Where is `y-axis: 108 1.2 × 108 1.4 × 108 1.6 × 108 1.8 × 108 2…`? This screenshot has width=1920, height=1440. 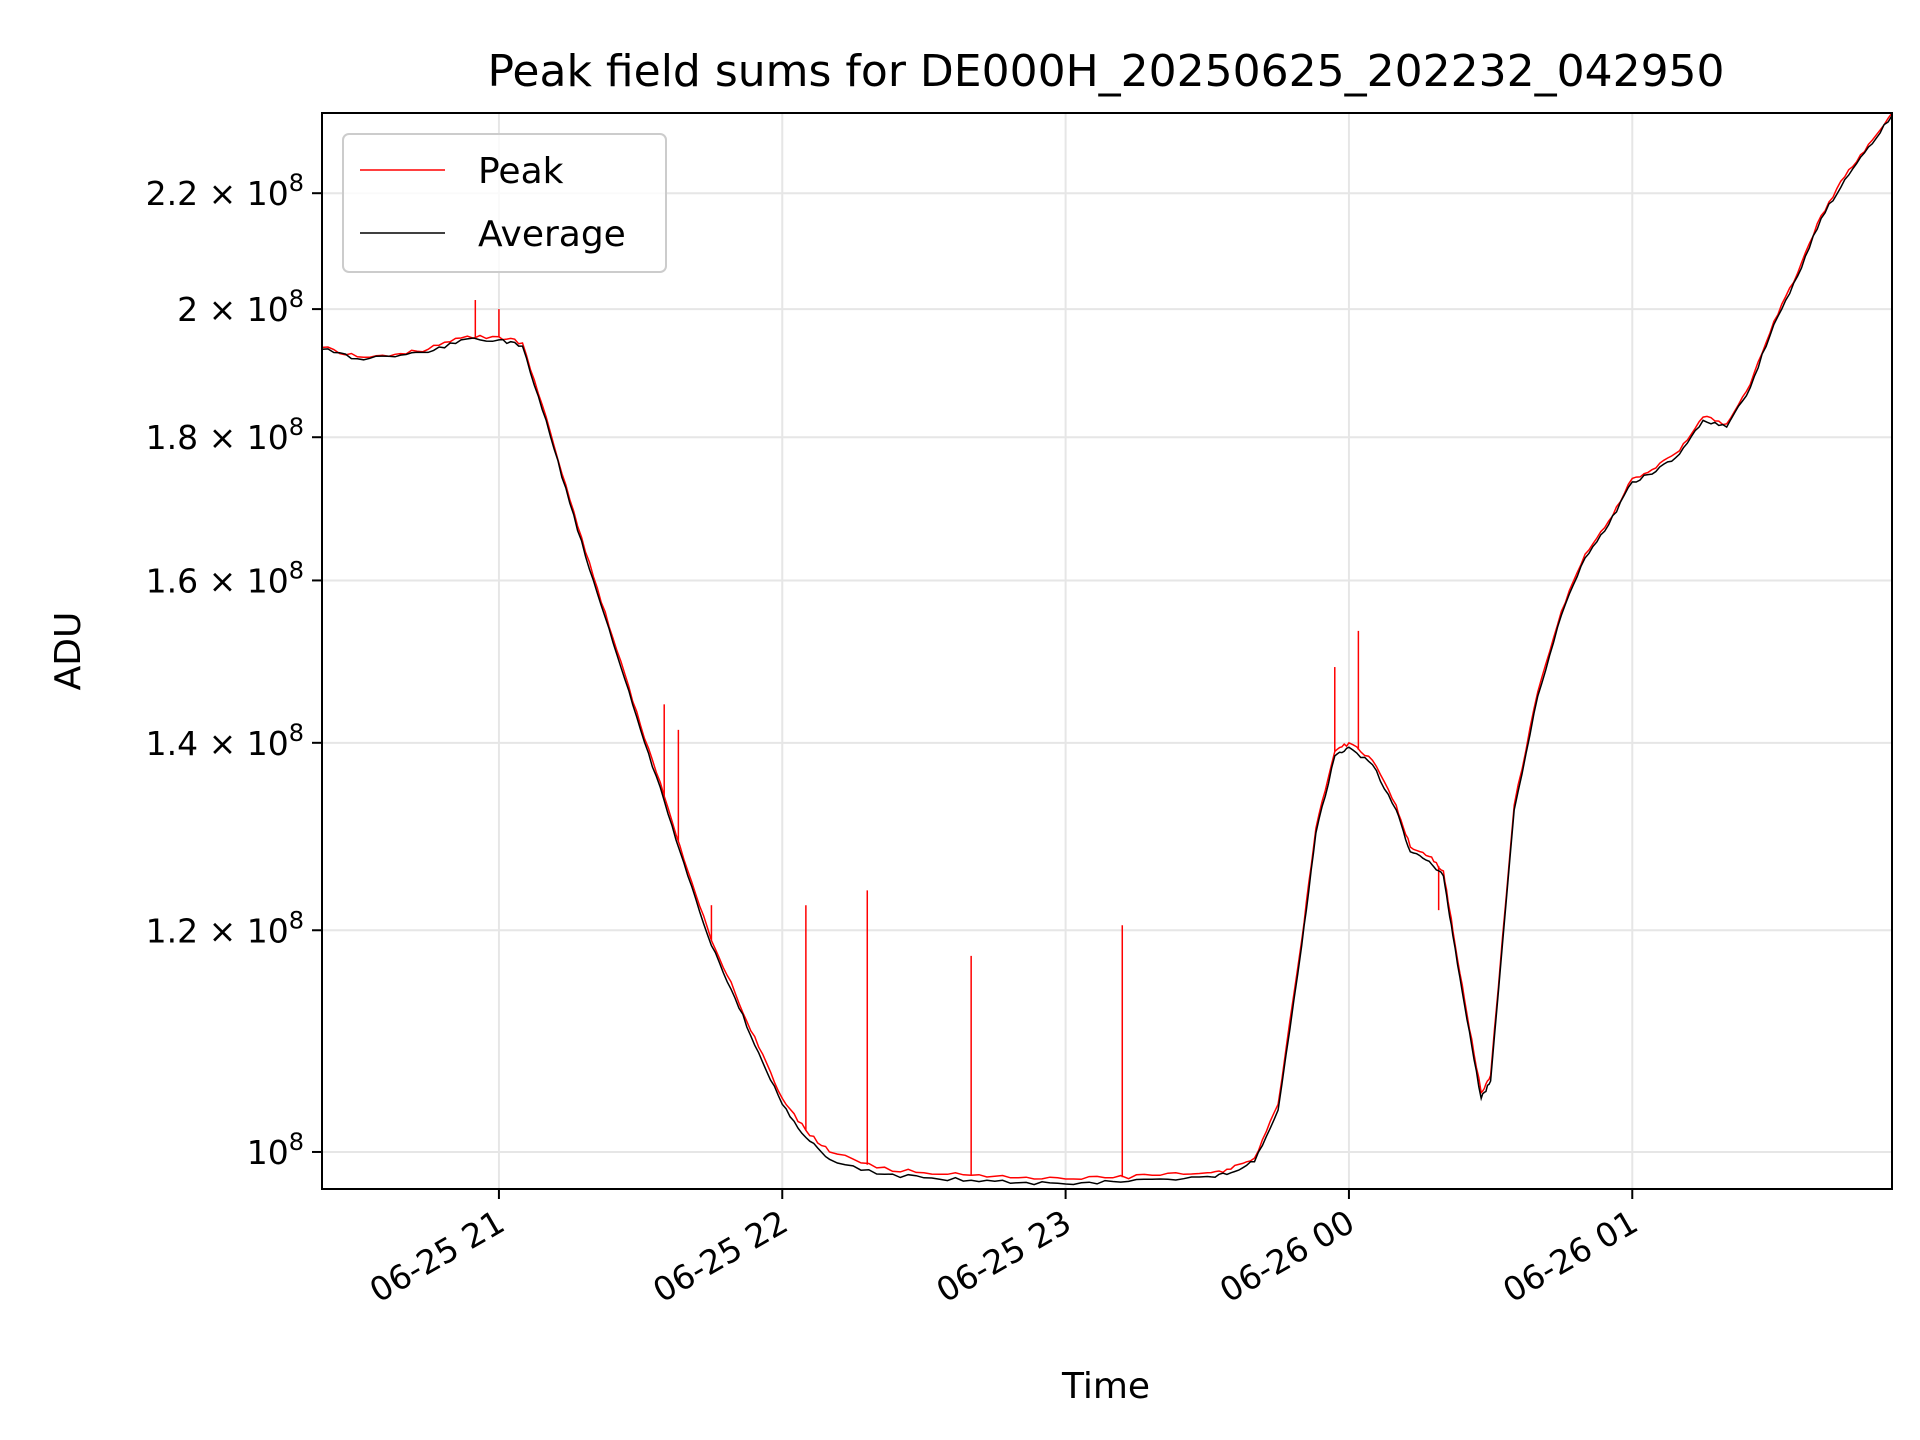 y-axis: 108 1.2 × 108 1.4 × 108 1.6 × 108 1.8 × 108 2… is located at coordinates (234, 670).